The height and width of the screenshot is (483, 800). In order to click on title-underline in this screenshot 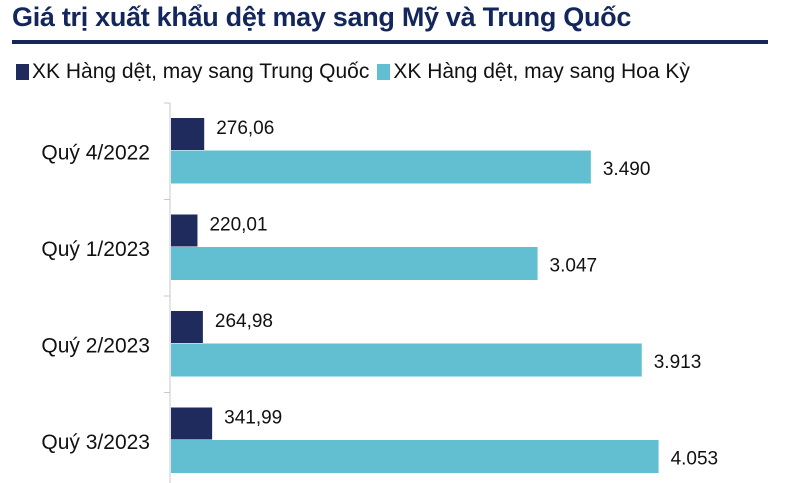, I will do `click(390, 42)`.